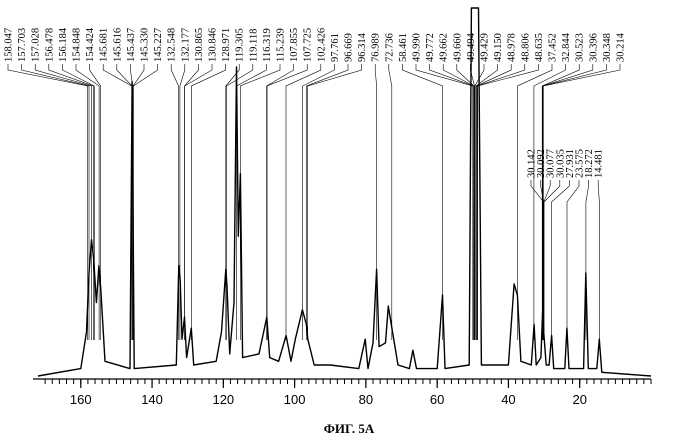 The image size is (699, 438). What do you see at coordinates (593, 47) in the screenshot?
I see `peak-label: 30.396` at bounding box center [593, 47].